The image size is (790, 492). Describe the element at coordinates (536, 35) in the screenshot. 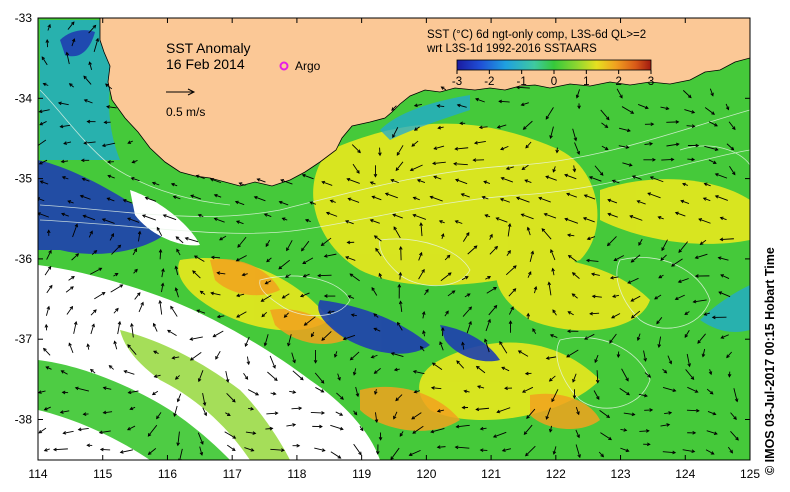

I see `colorbar-title-line1: SST (°C) 6d ngt-only comp, L3S-6d QL>=2` at that location.